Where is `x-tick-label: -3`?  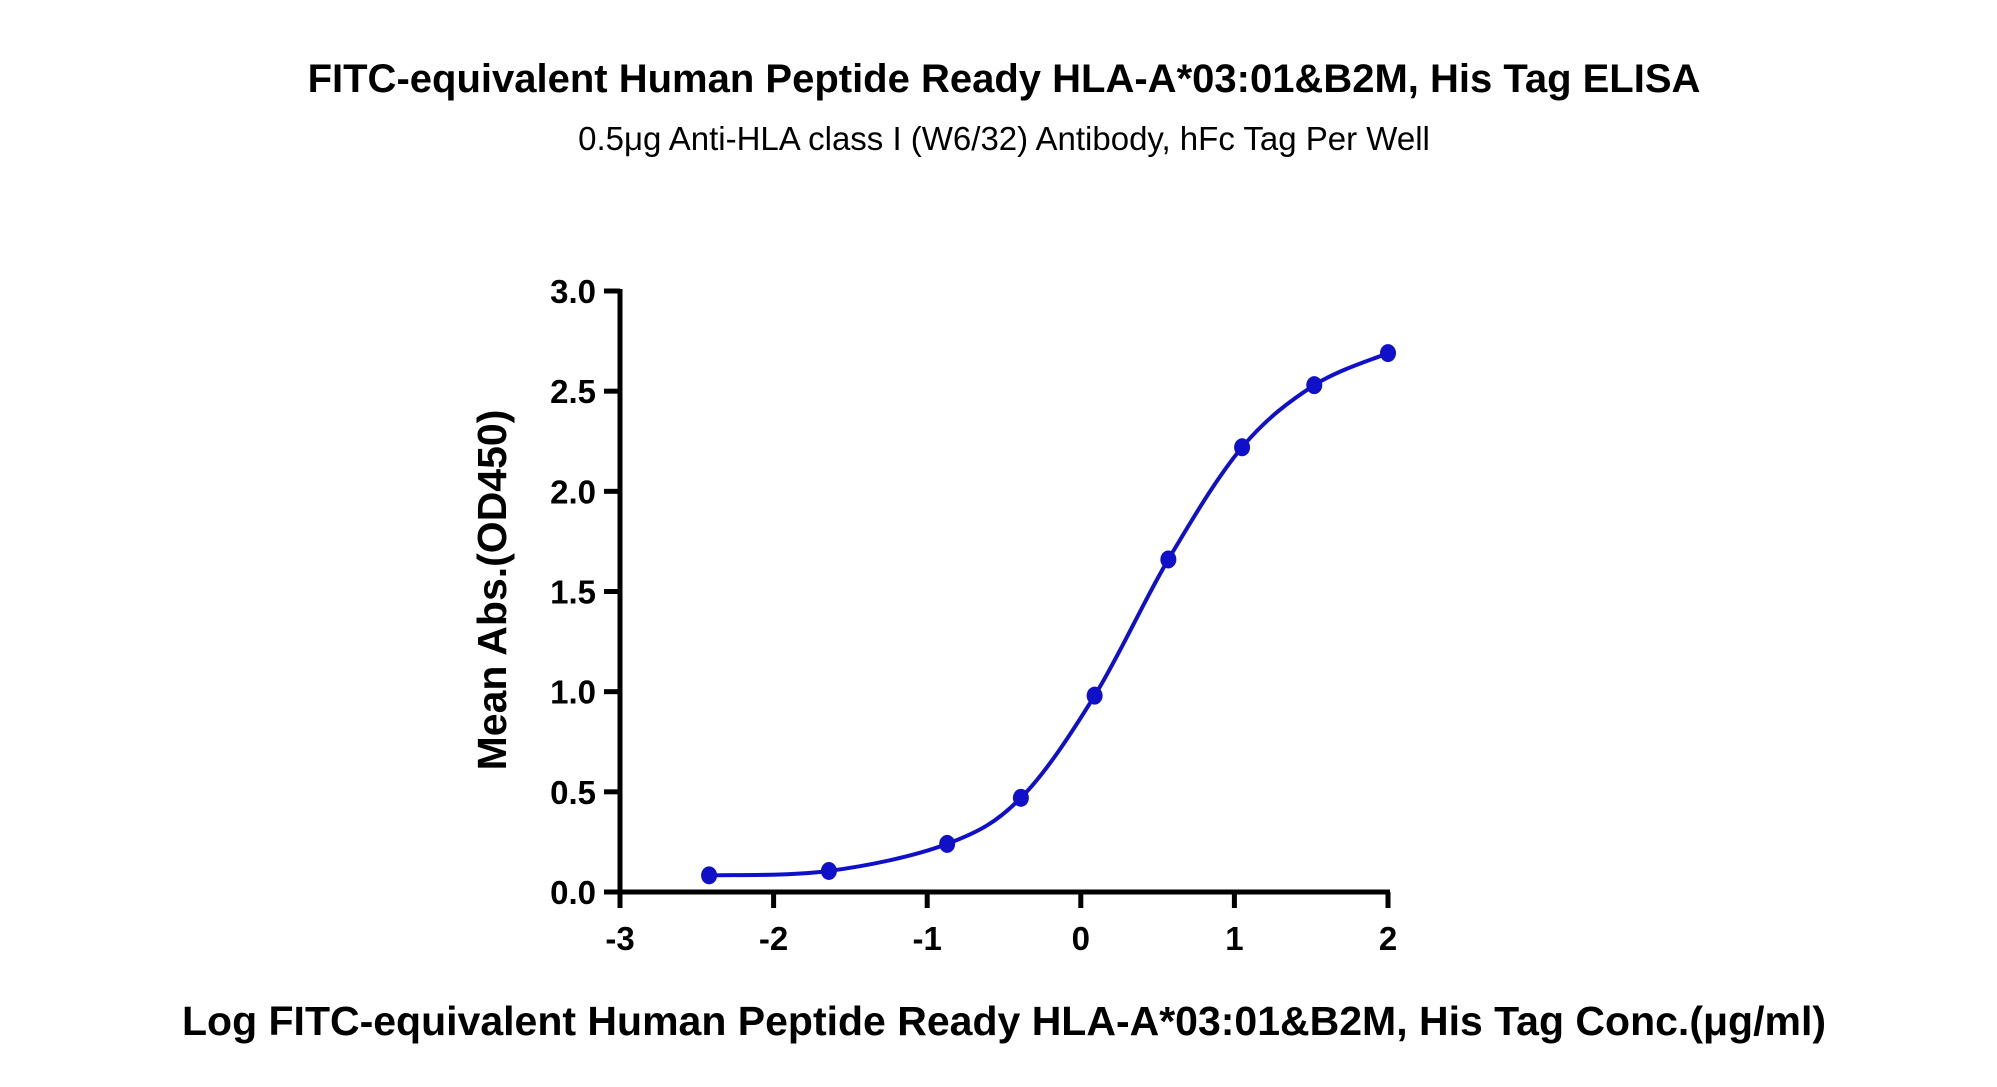
x-tick-label: -3 is located at coordinates (619, 938).